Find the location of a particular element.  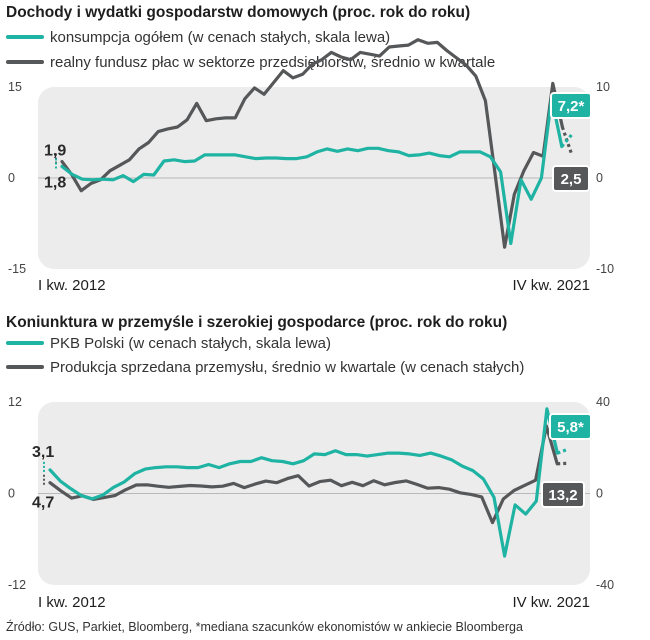

end-value-badge-label: 2,5 is located at coordinates (571, 179).